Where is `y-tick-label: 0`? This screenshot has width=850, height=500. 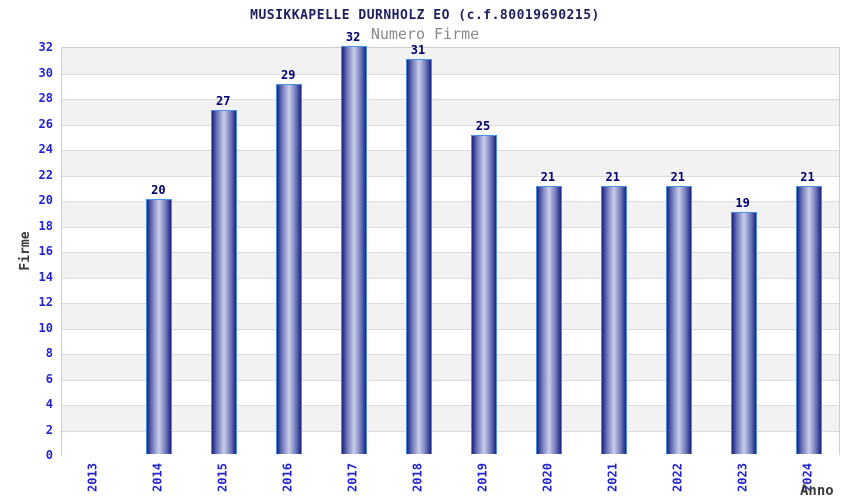
y-tick-label: 0 is located at coordinates (49, 455).